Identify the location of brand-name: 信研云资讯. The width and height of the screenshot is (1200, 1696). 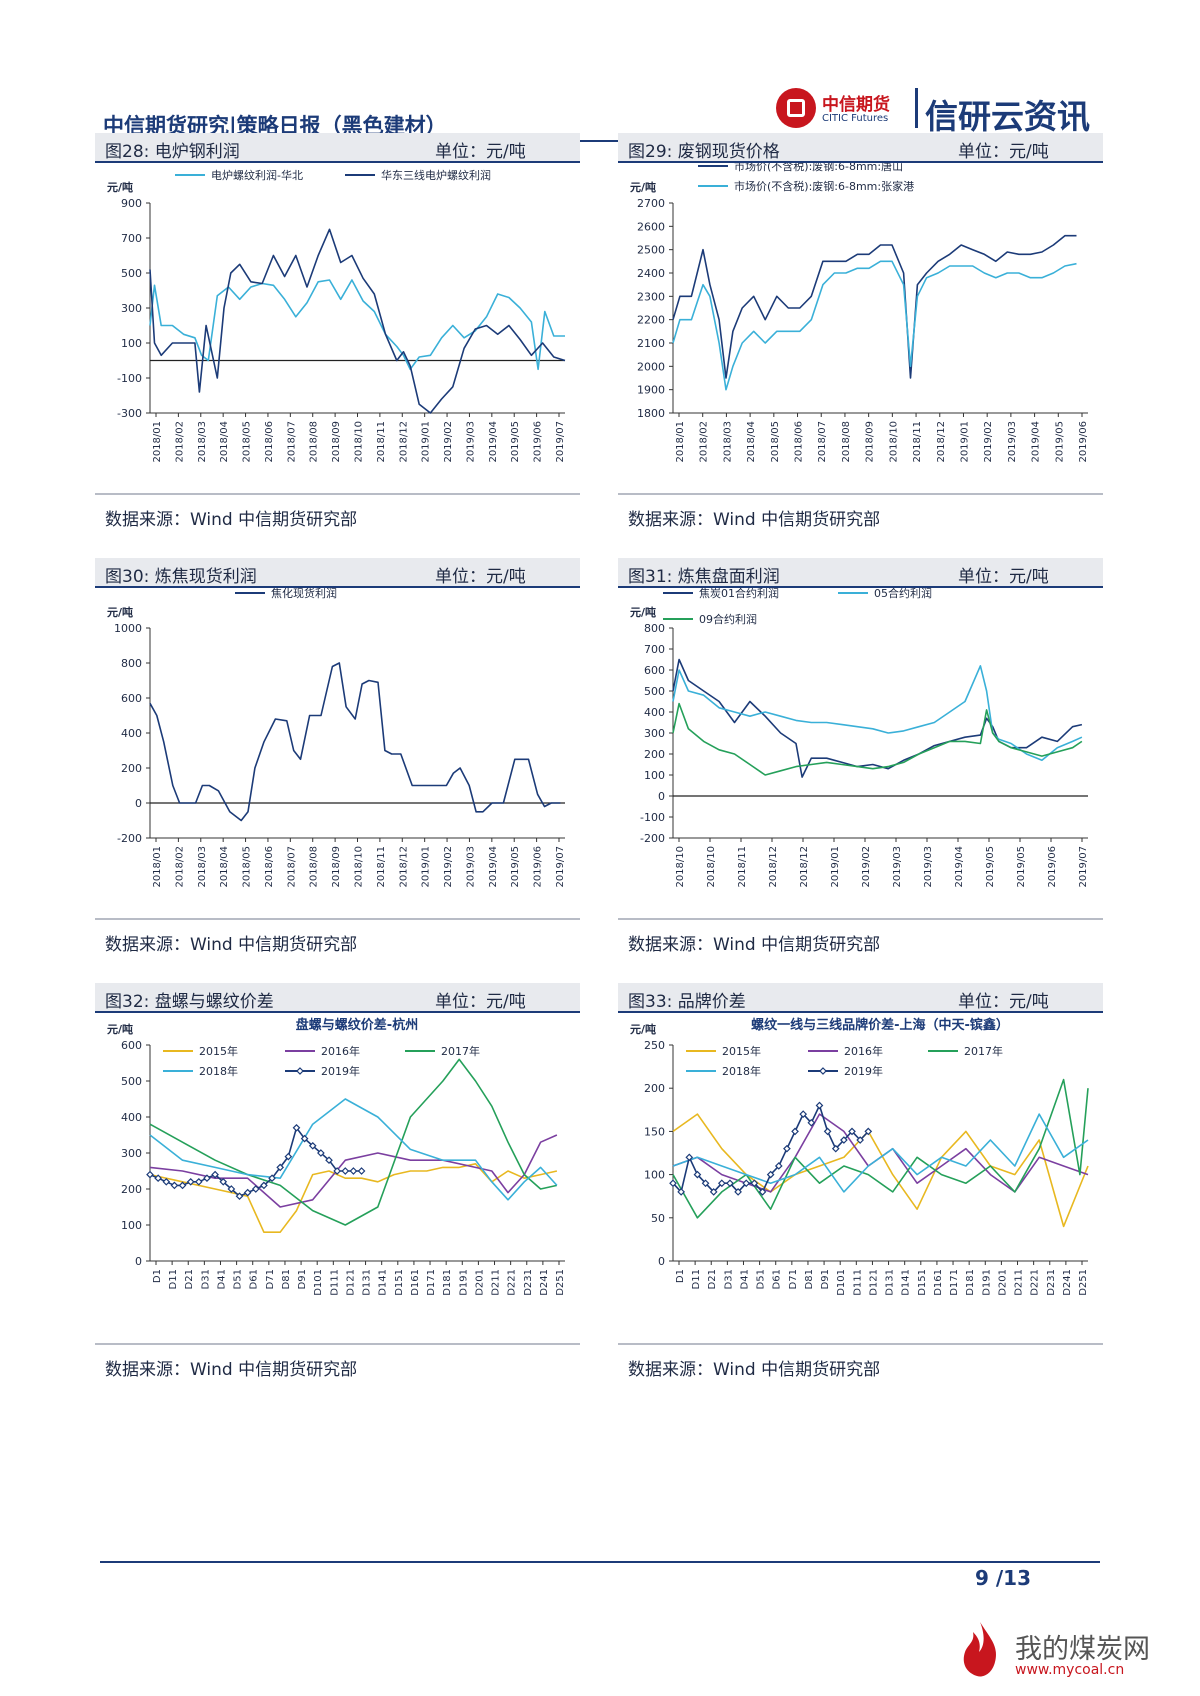
(1007, 116).